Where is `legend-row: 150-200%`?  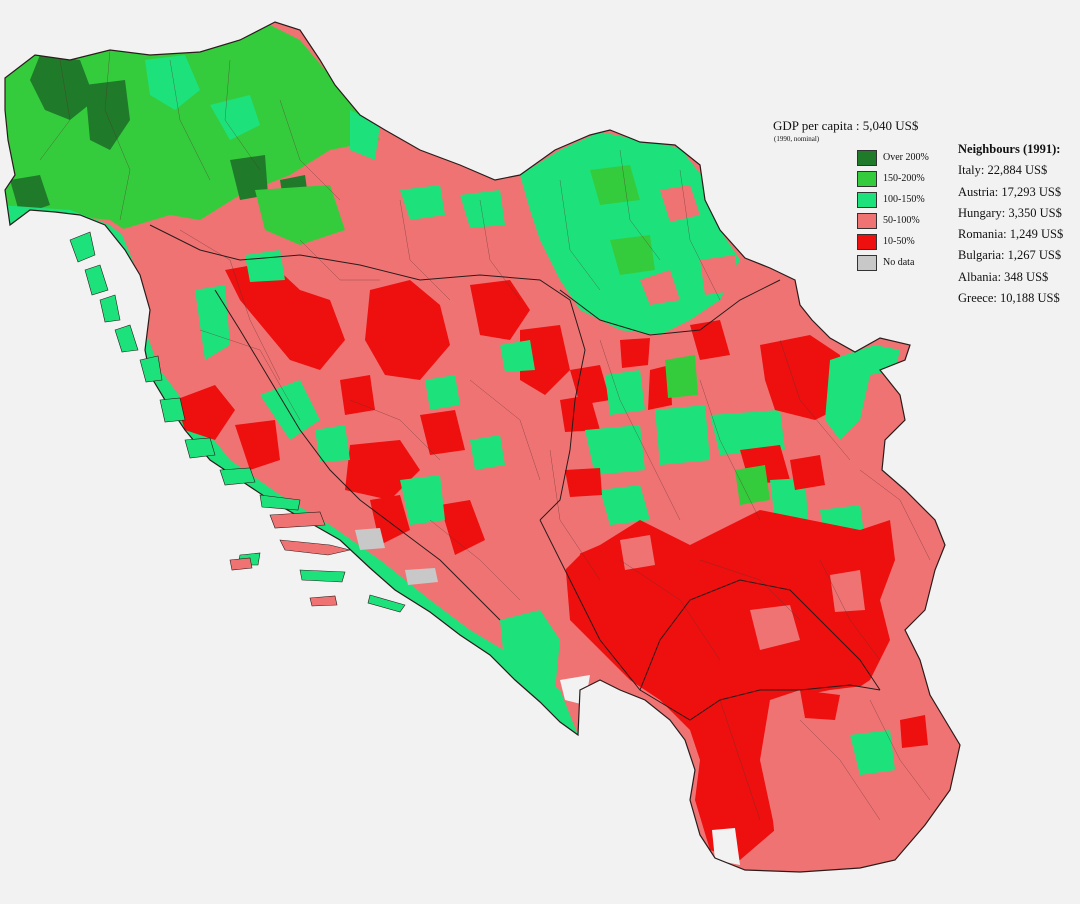 legend-row: 150-200% is located at coordinates (910, 178).